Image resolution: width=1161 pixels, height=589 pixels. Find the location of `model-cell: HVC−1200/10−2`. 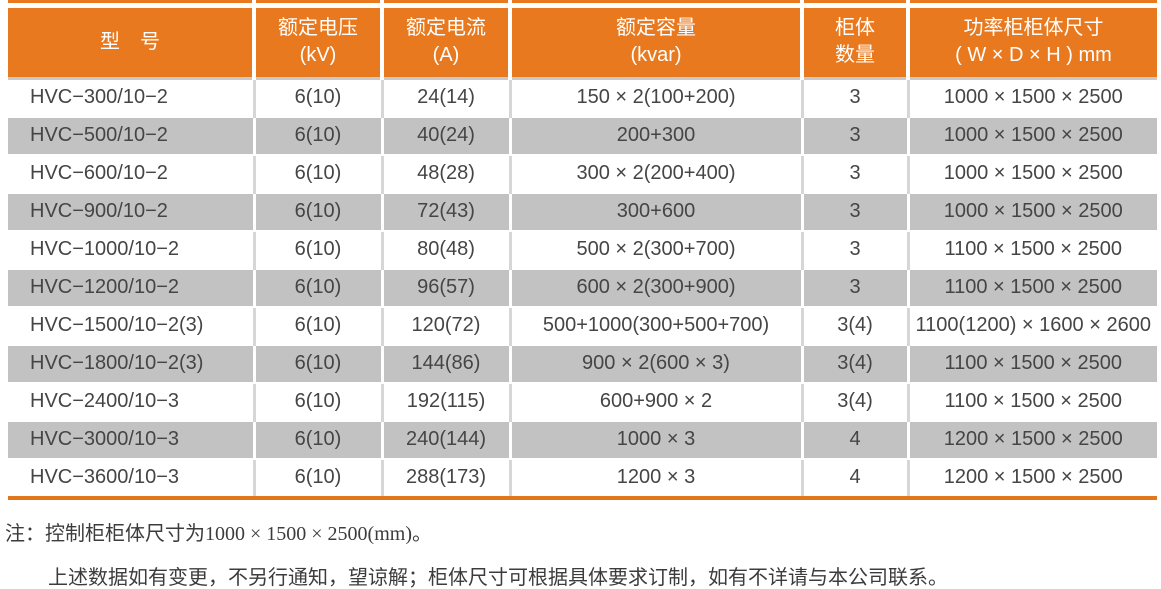

model-cell: HVC−1200/10−2 is located at coordinates (131, 287).